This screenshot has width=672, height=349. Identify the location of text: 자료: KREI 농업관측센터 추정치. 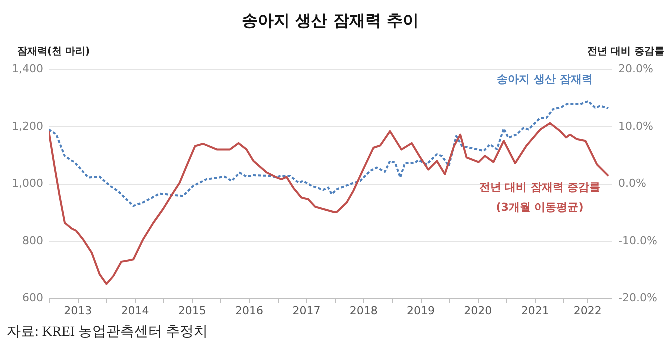
(107, 332).